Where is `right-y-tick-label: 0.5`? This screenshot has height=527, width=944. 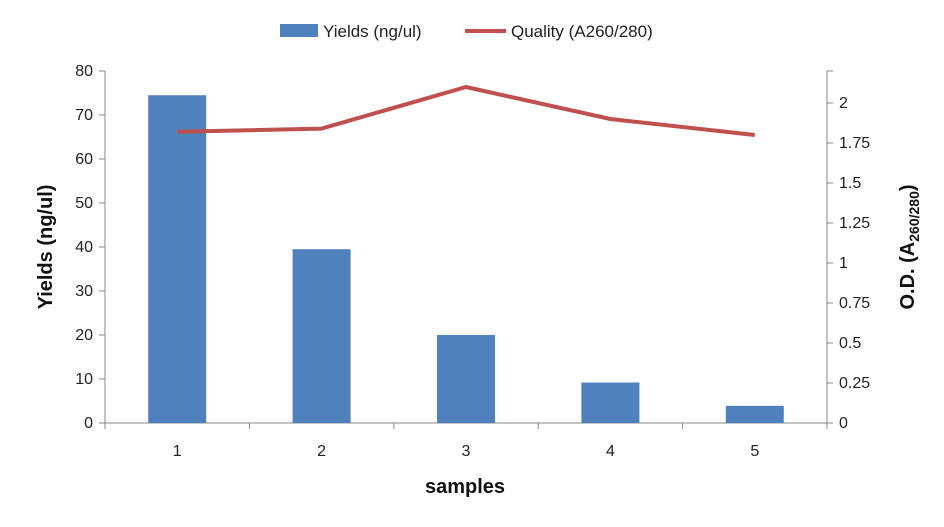
right-y-tick-label: 0.5 is located at coordinates (850, 343).